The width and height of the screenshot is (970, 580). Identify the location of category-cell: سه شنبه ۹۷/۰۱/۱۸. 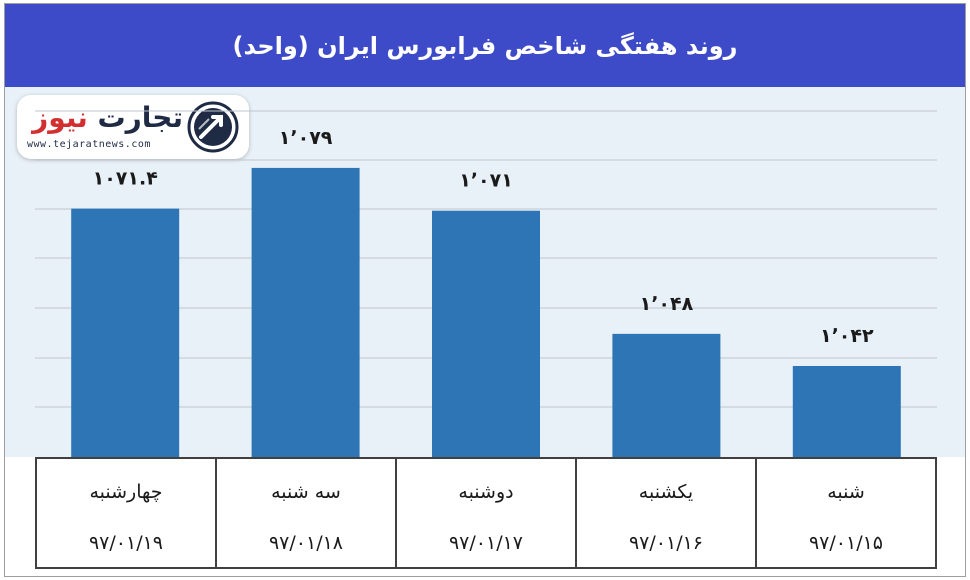
(307, 514).